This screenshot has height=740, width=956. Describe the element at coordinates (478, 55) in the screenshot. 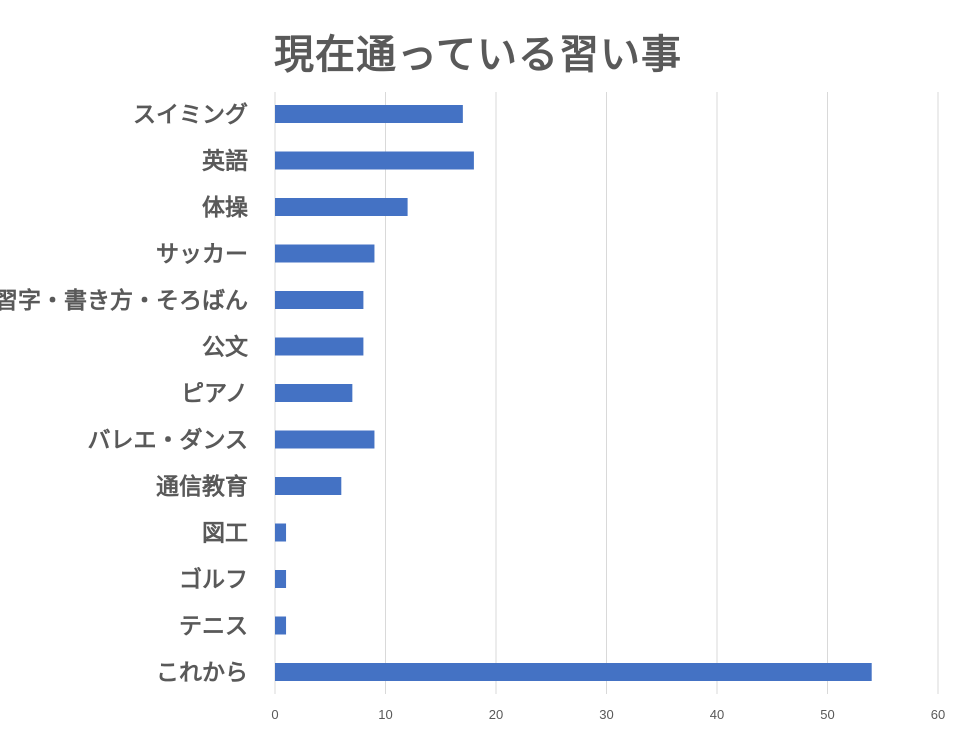

I see `chart-title: 現在通っている習い事` at that location.